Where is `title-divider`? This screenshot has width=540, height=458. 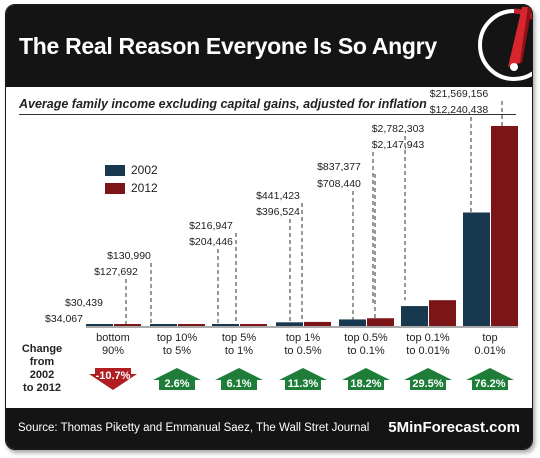 title-divider is located at coordinates (267, 114).